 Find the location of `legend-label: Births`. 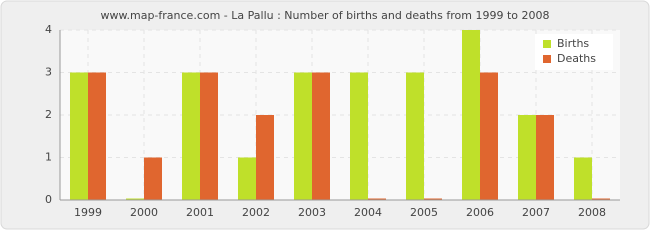

legend-label: Births is located at coordinates (573, 43).